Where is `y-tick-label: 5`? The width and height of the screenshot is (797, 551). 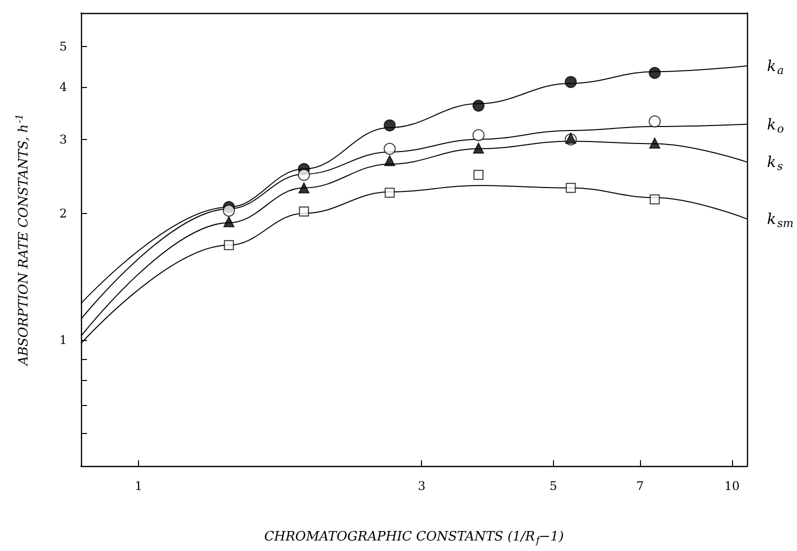
y-tick-label: 5 is located at coordinates (63, 46).